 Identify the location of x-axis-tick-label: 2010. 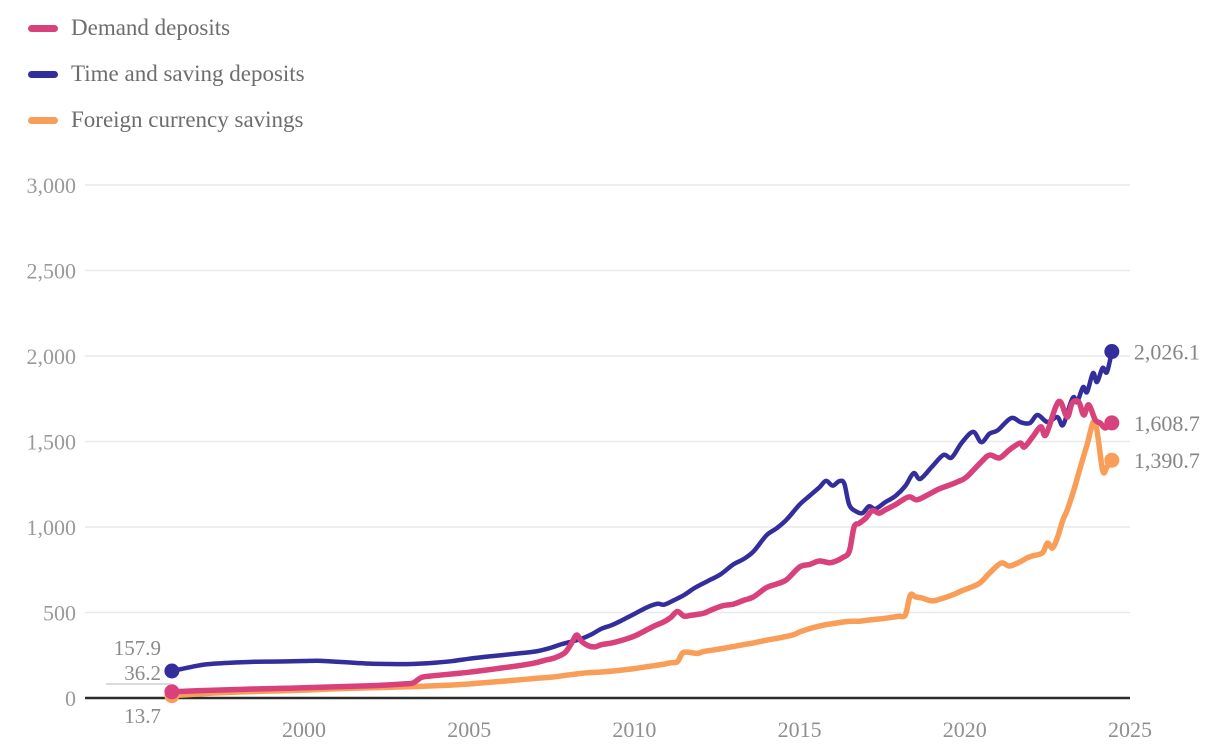
(634, 729).